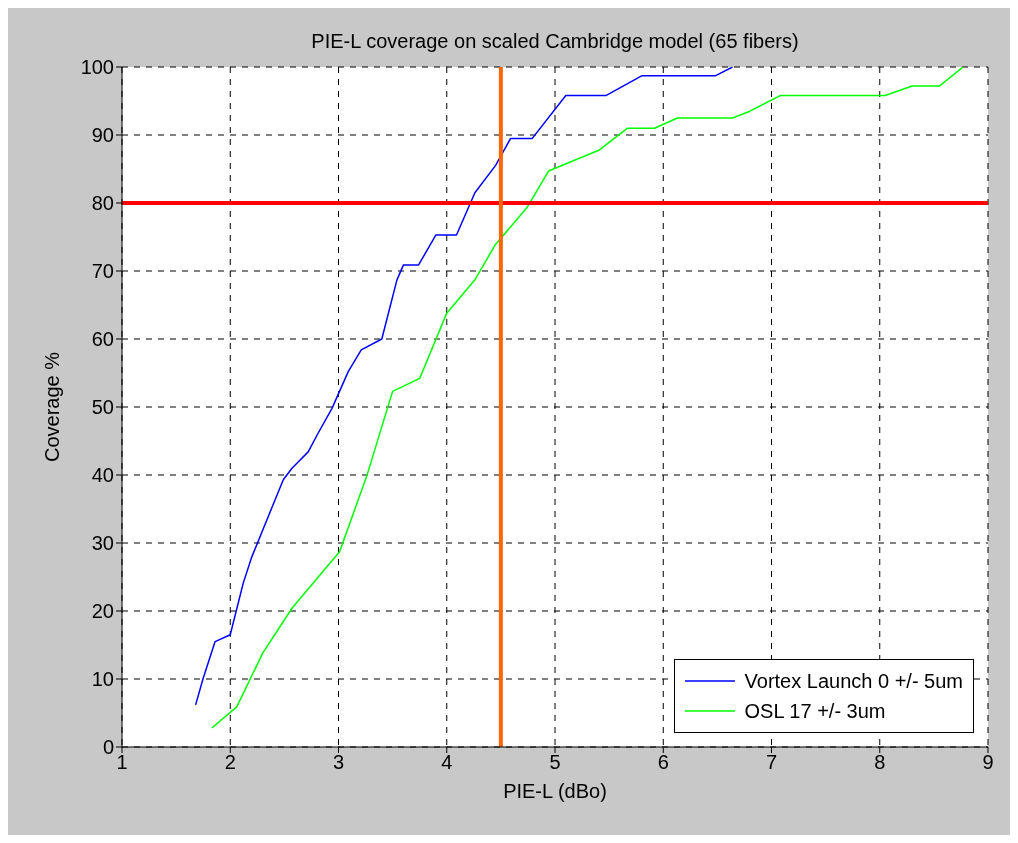 This screenshot has width=1018, height=843. Describe the element at coordinates (853, 681) in the screenshot. I see `legend-label: Vortex Launch 0 +/- 5um` at that location.